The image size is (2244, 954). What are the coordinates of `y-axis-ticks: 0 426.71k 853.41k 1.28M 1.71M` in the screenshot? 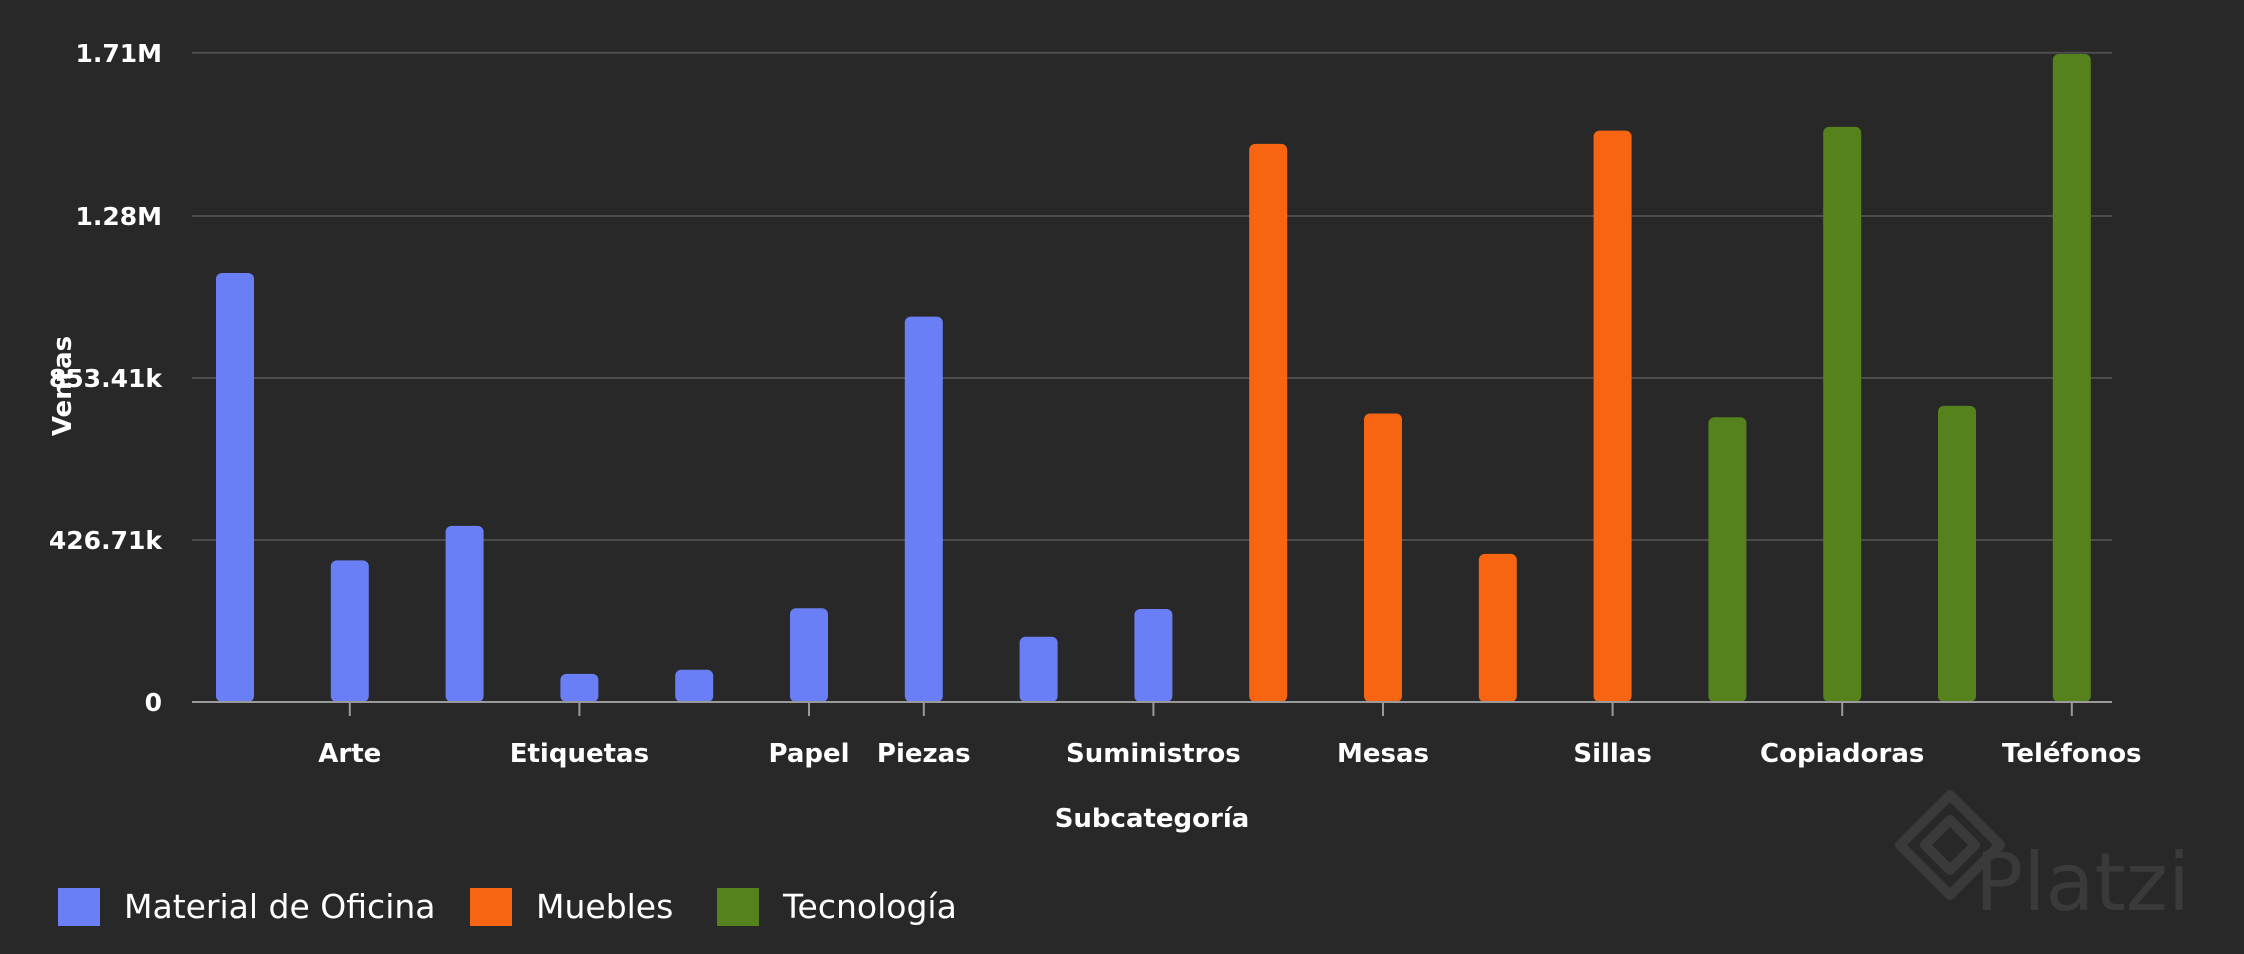 It's located at (106, 378).